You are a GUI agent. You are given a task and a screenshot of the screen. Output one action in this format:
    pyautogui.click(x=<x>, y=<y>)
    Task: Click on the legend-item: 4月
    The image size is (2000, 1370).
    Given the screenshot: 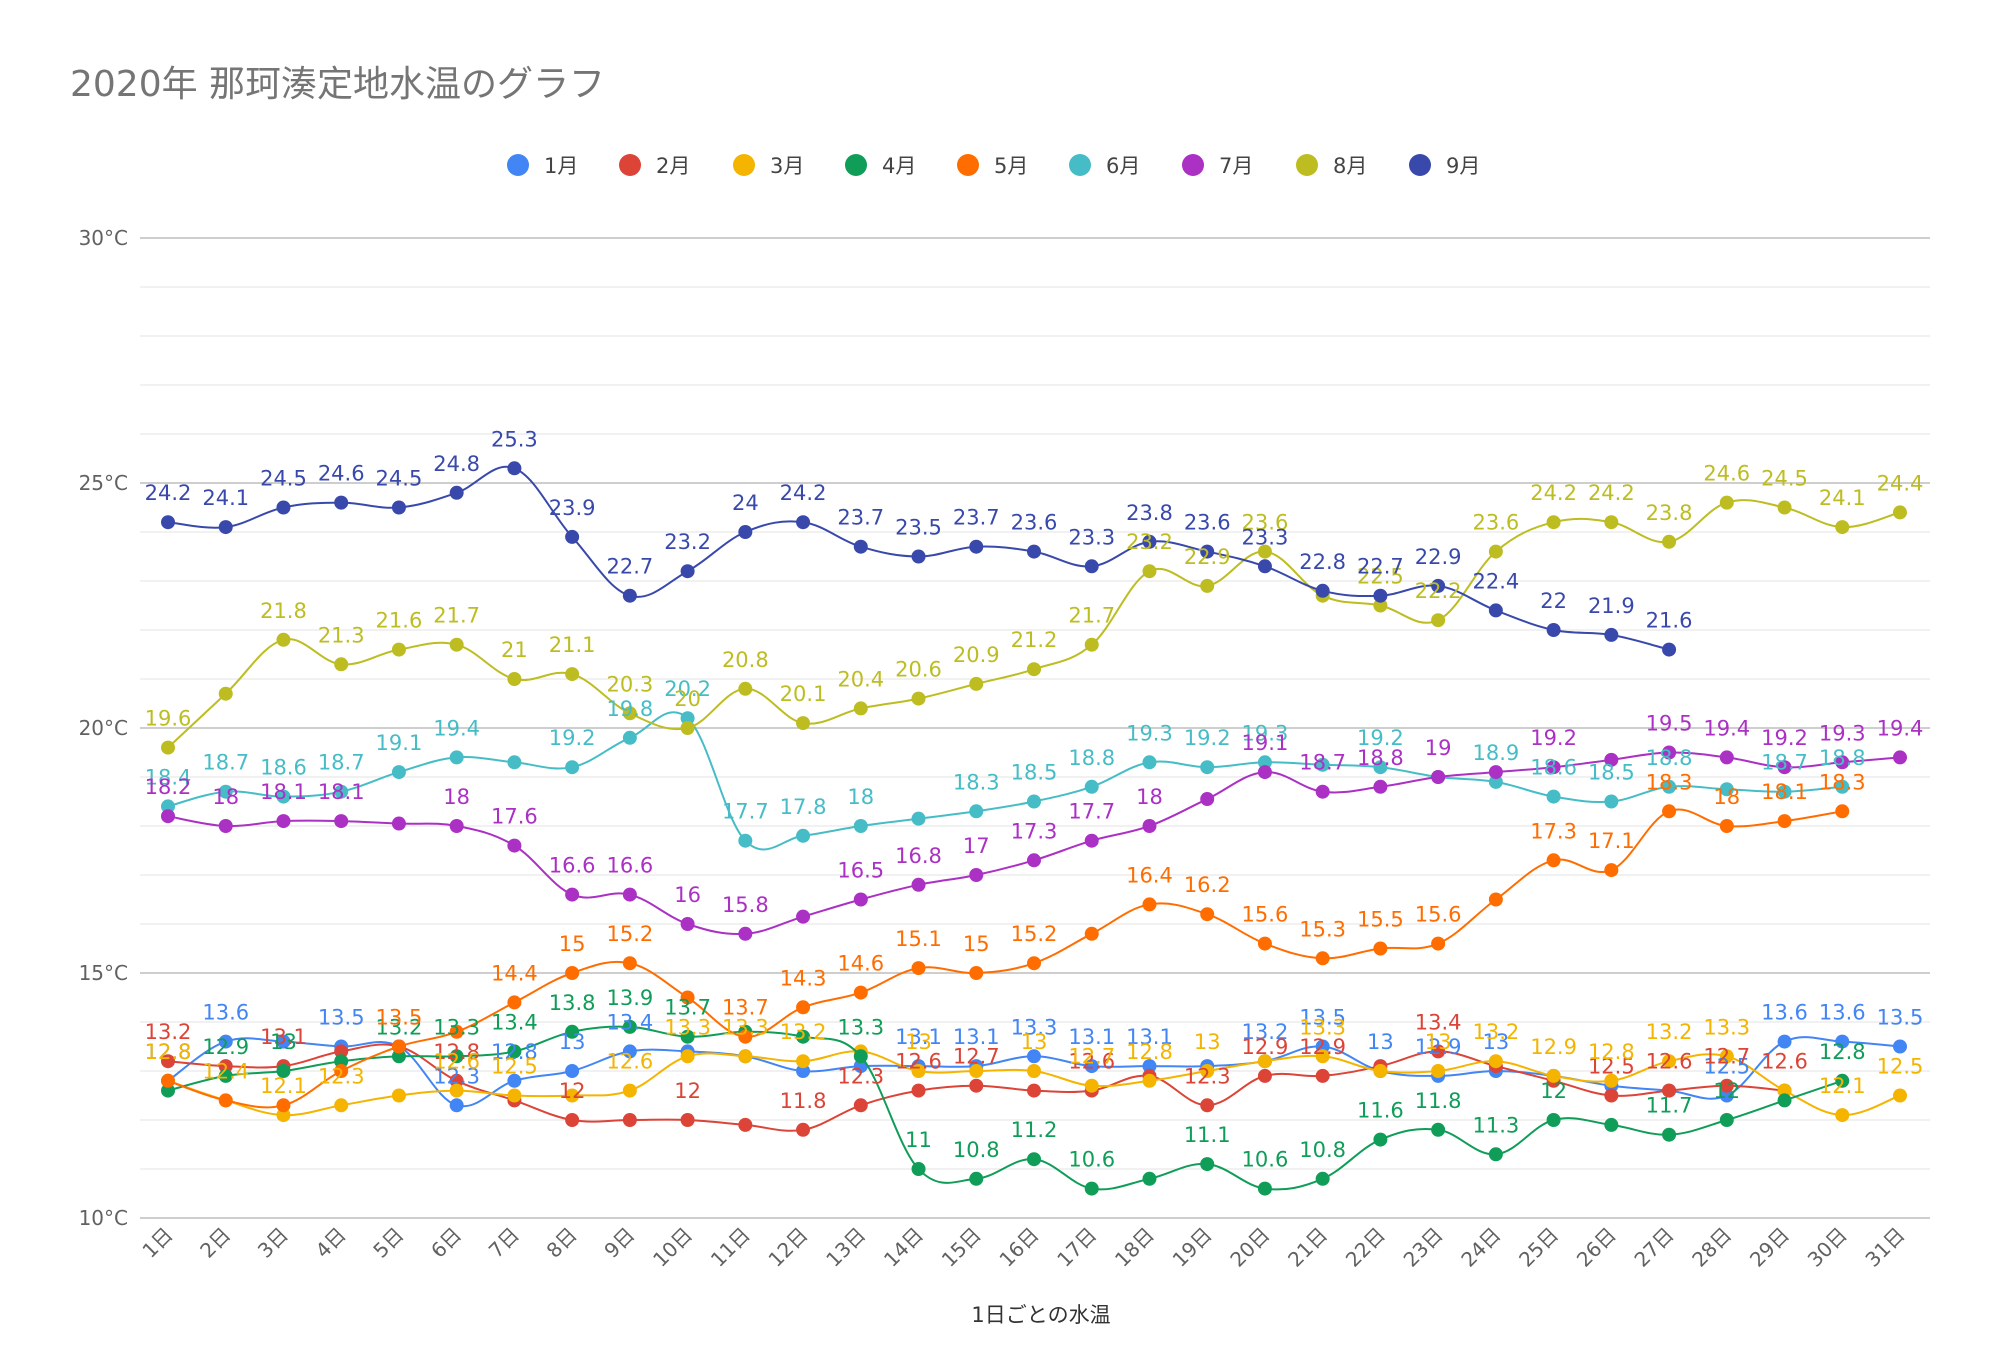 What is the action you would take?
    pyautogui.click(x=880, y=166)
    